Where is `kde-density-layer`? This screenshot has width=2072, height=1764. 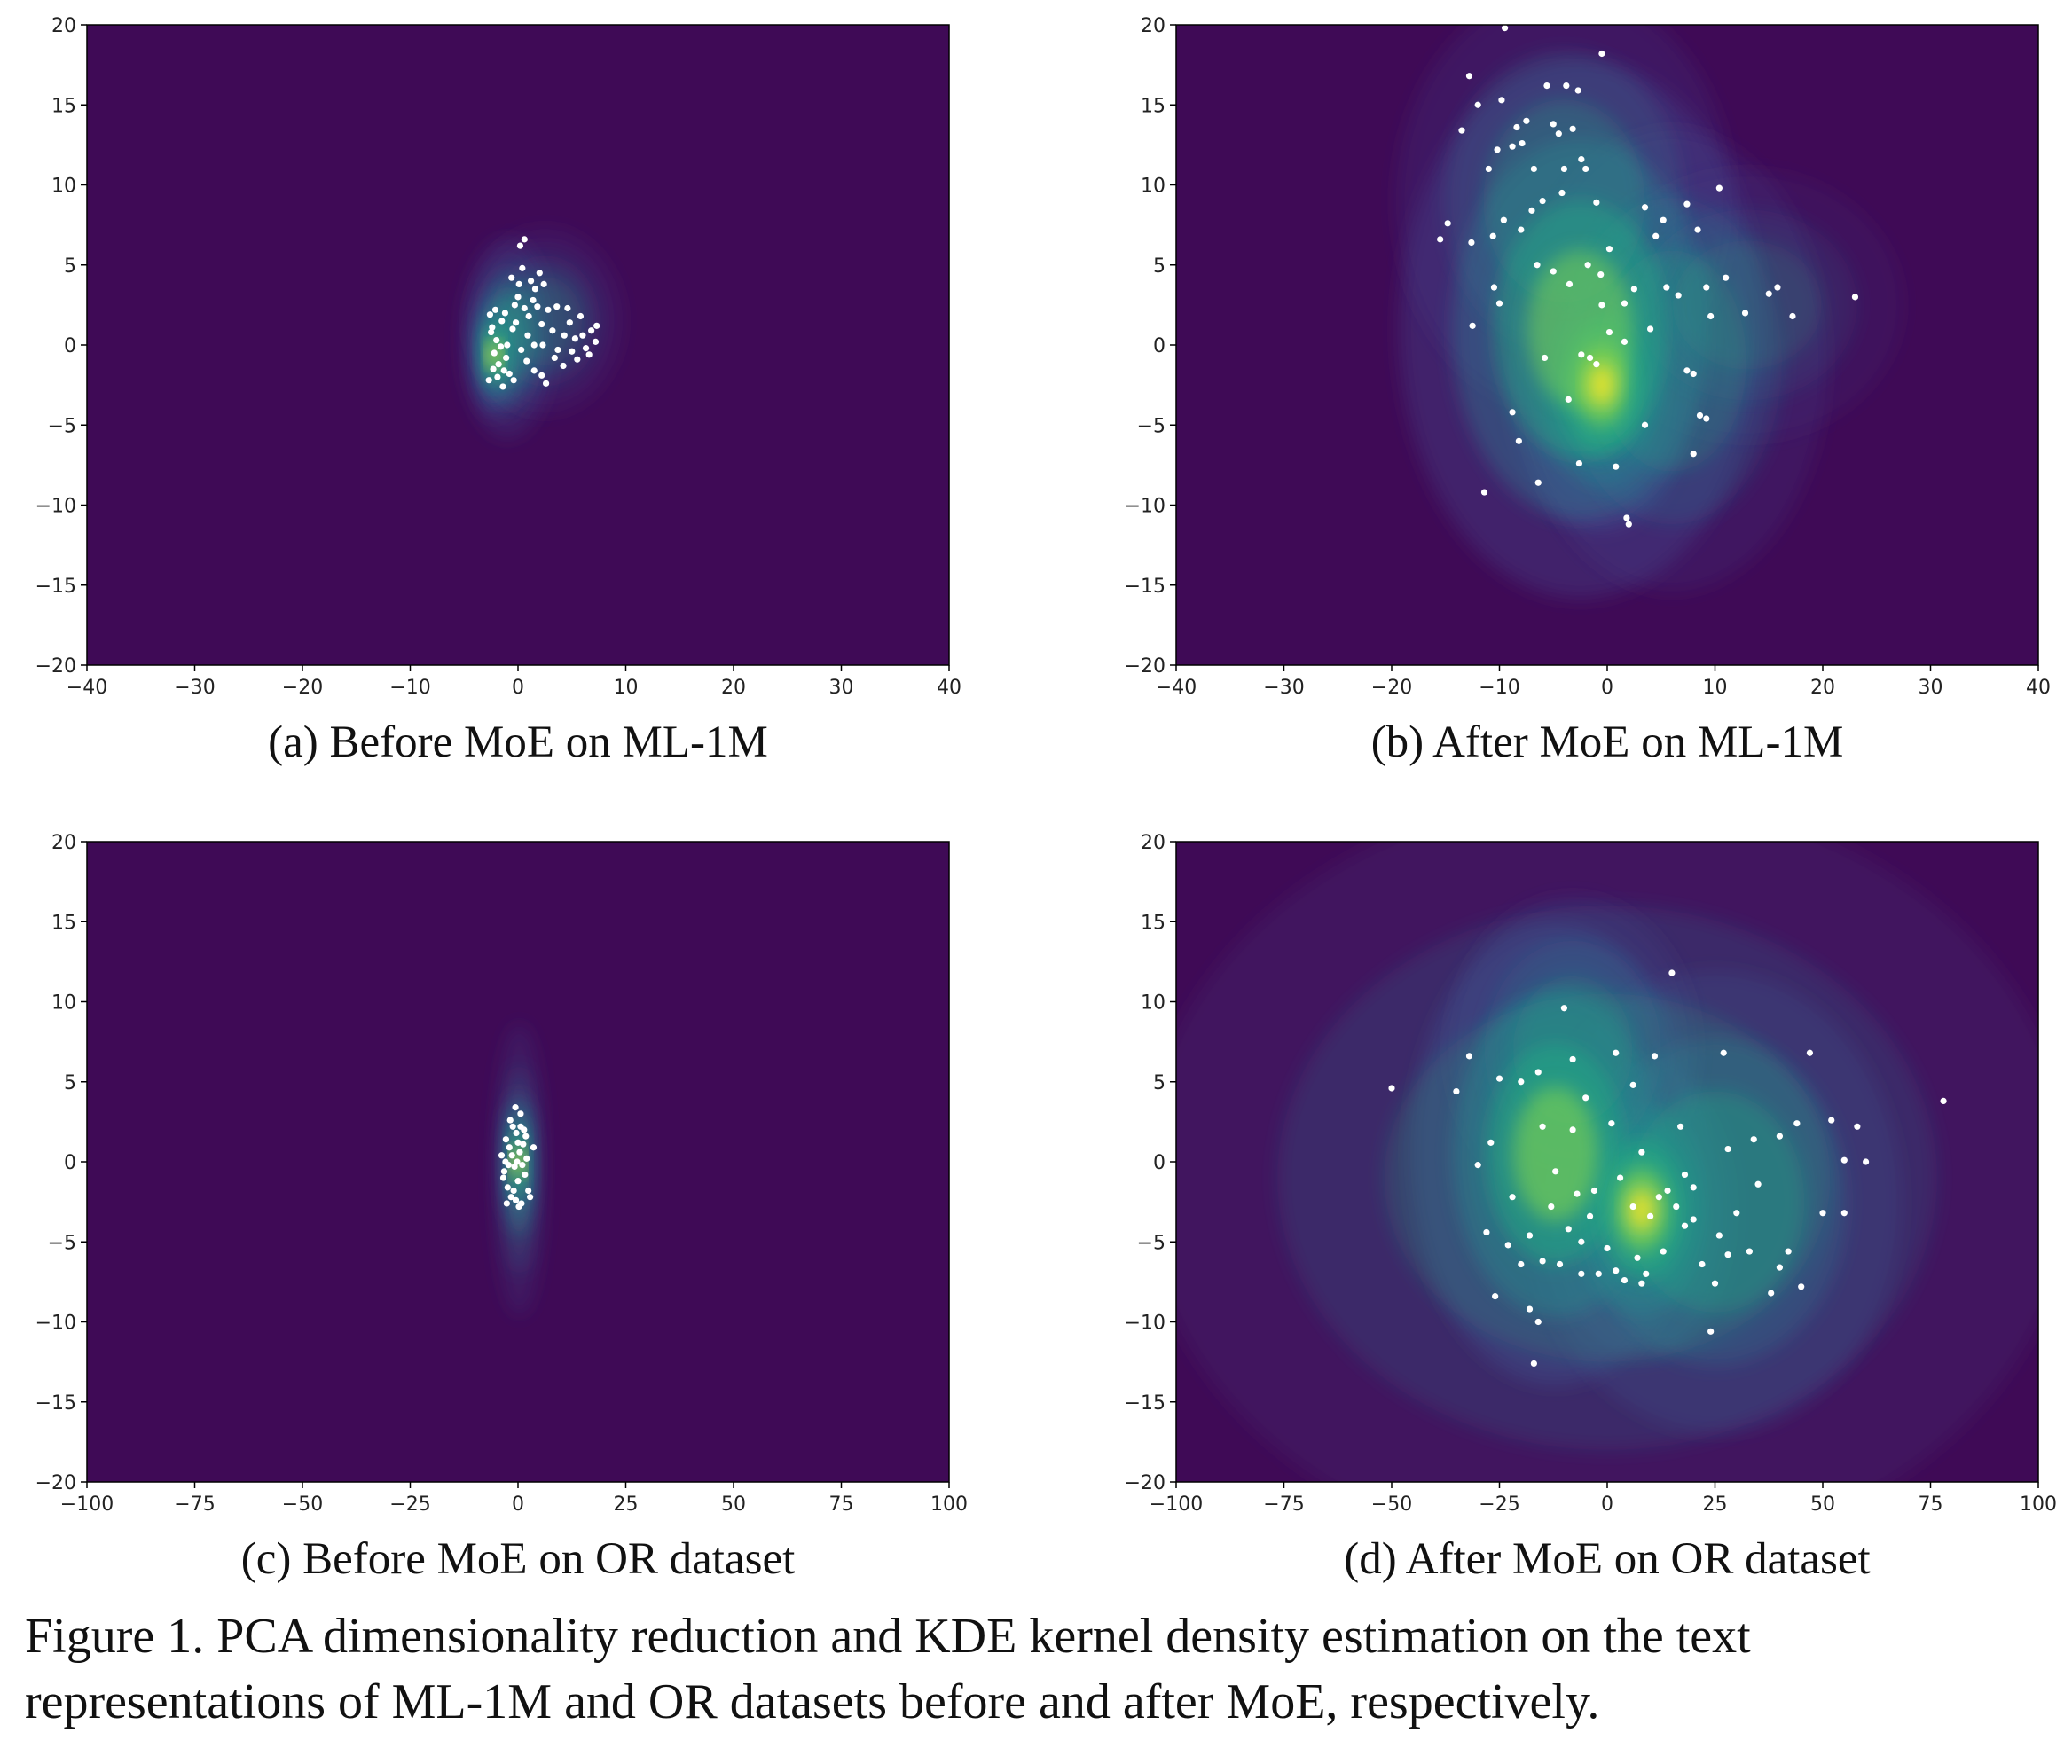
kde-density-layer is located at coordinates (1649, 312).